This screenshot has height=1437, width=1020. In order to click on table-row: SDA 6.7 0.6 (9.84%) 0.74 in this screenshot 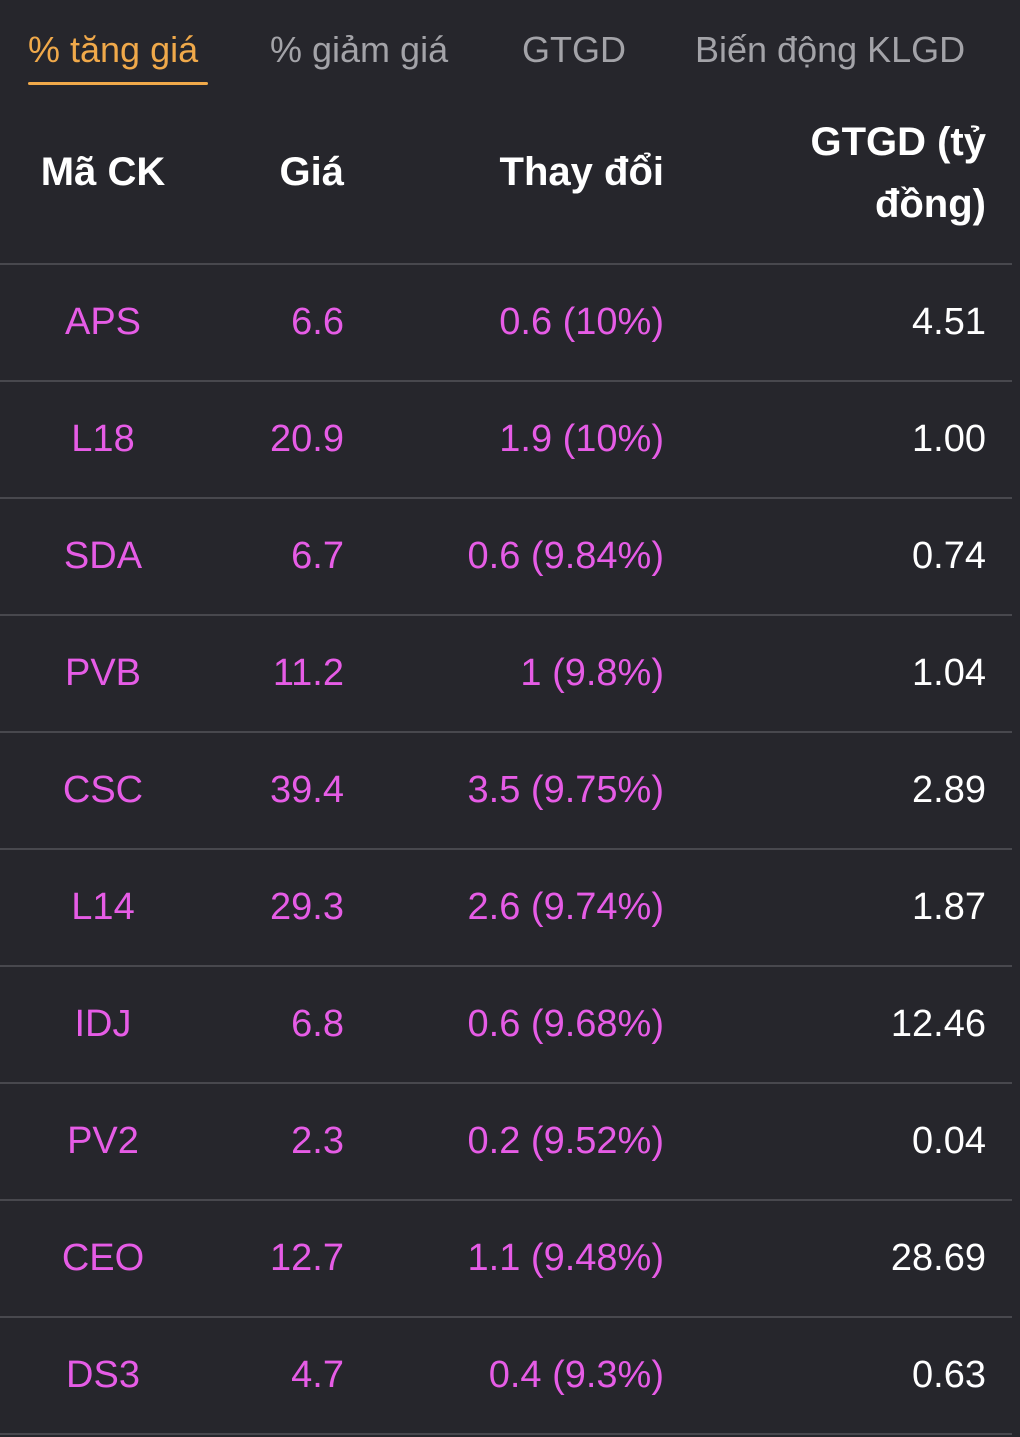, I will do `click(506, 557)`.